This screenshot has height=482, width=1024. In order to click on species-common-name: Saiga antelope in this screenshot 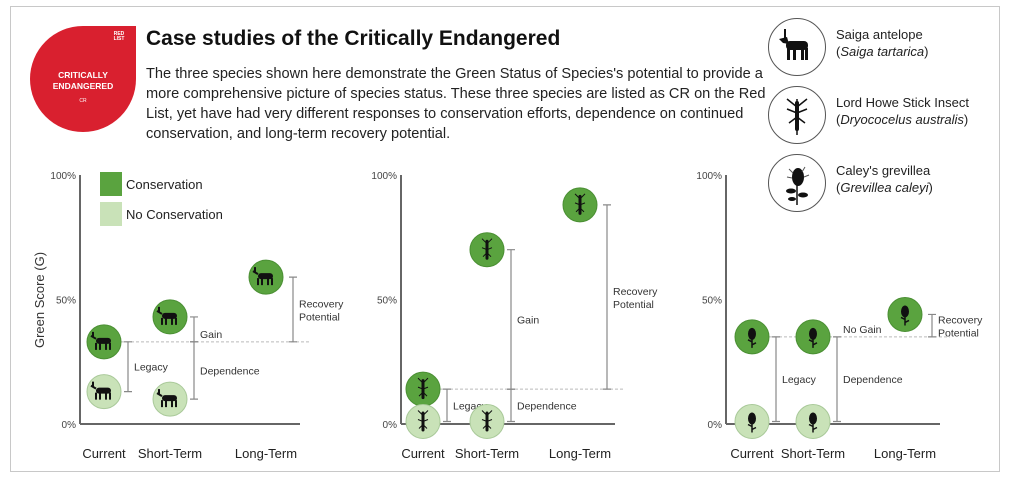, I will do `click(879, 34)`.